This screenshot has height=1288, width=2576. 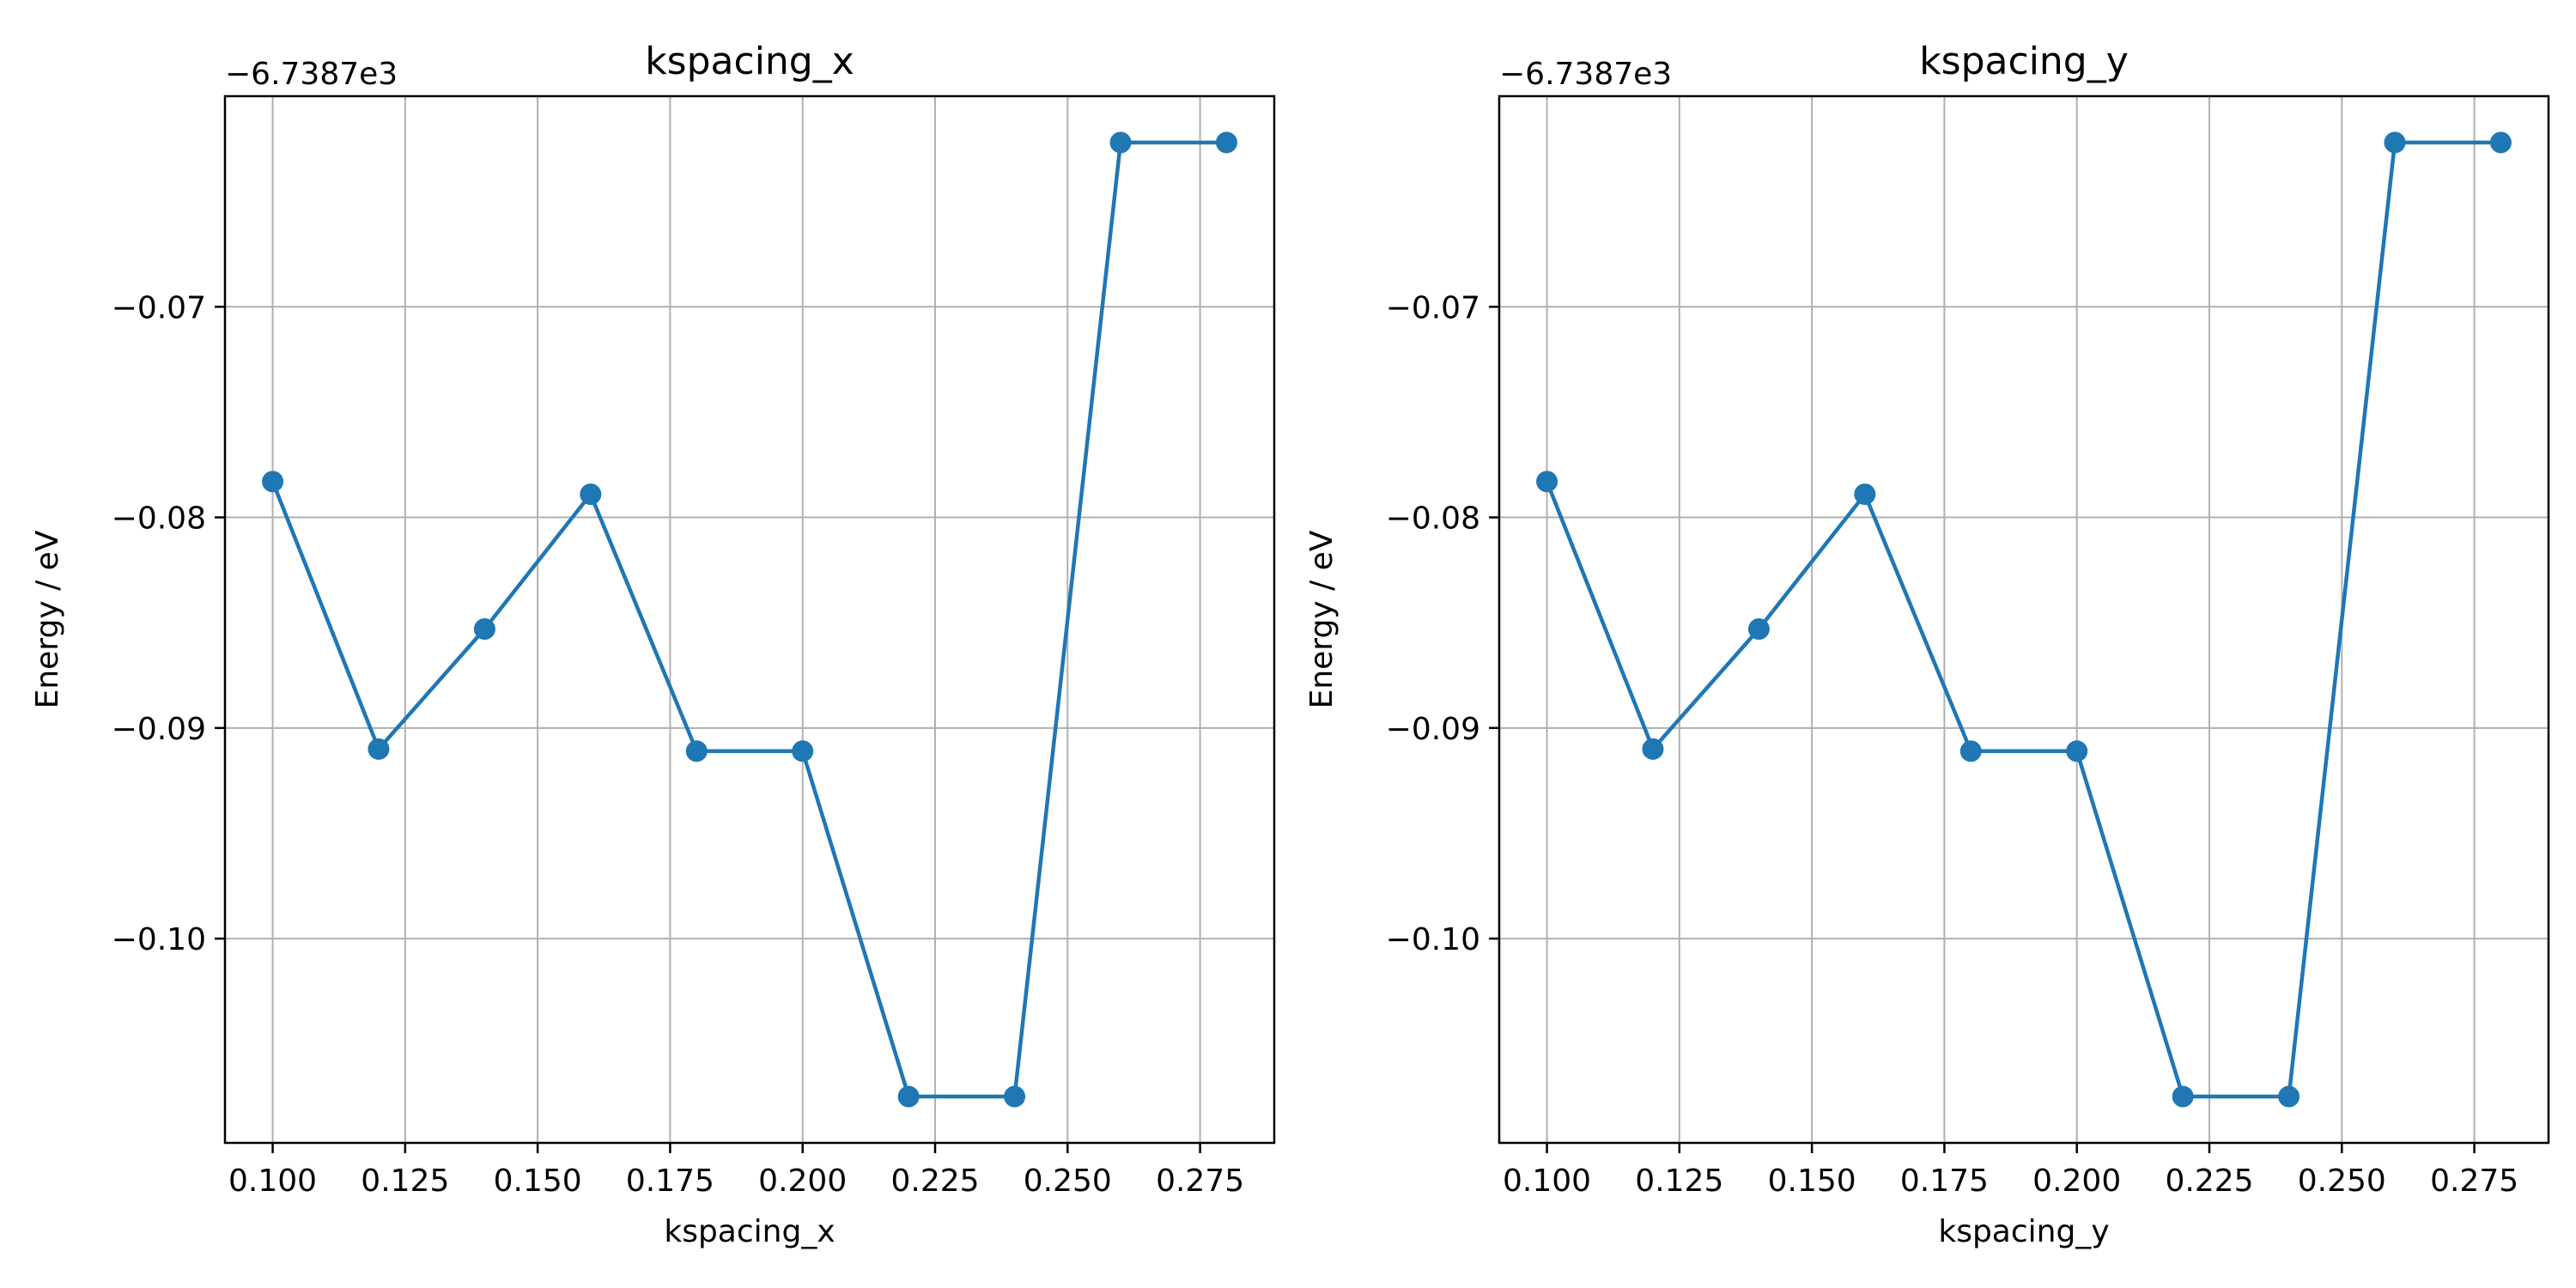 What do you see at coordinates (749, 61) in the screenshot?
I see `chart-title: kspacing_x` at bounding box center [749, 61].